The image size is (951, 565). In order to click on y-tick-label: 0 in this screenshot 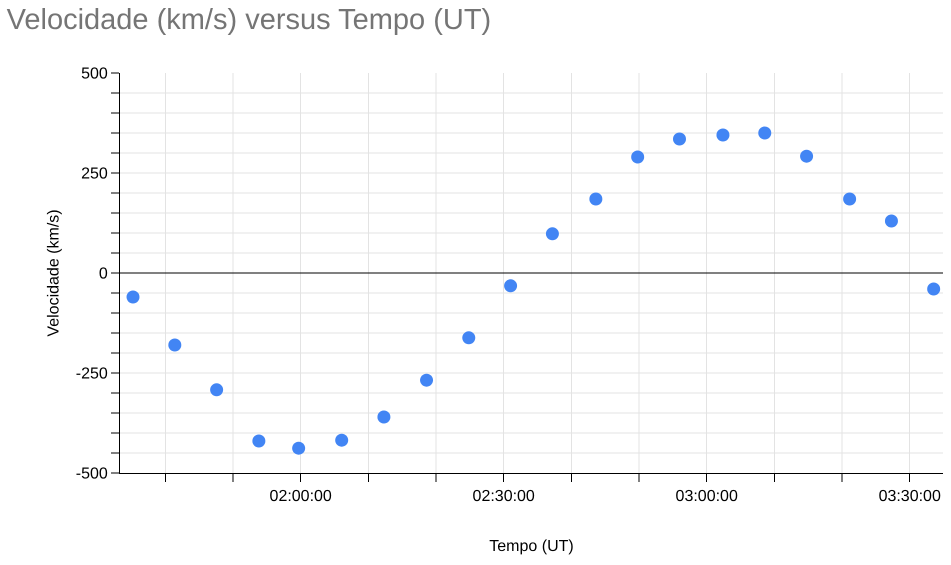, I will do `click(103, 274)`.